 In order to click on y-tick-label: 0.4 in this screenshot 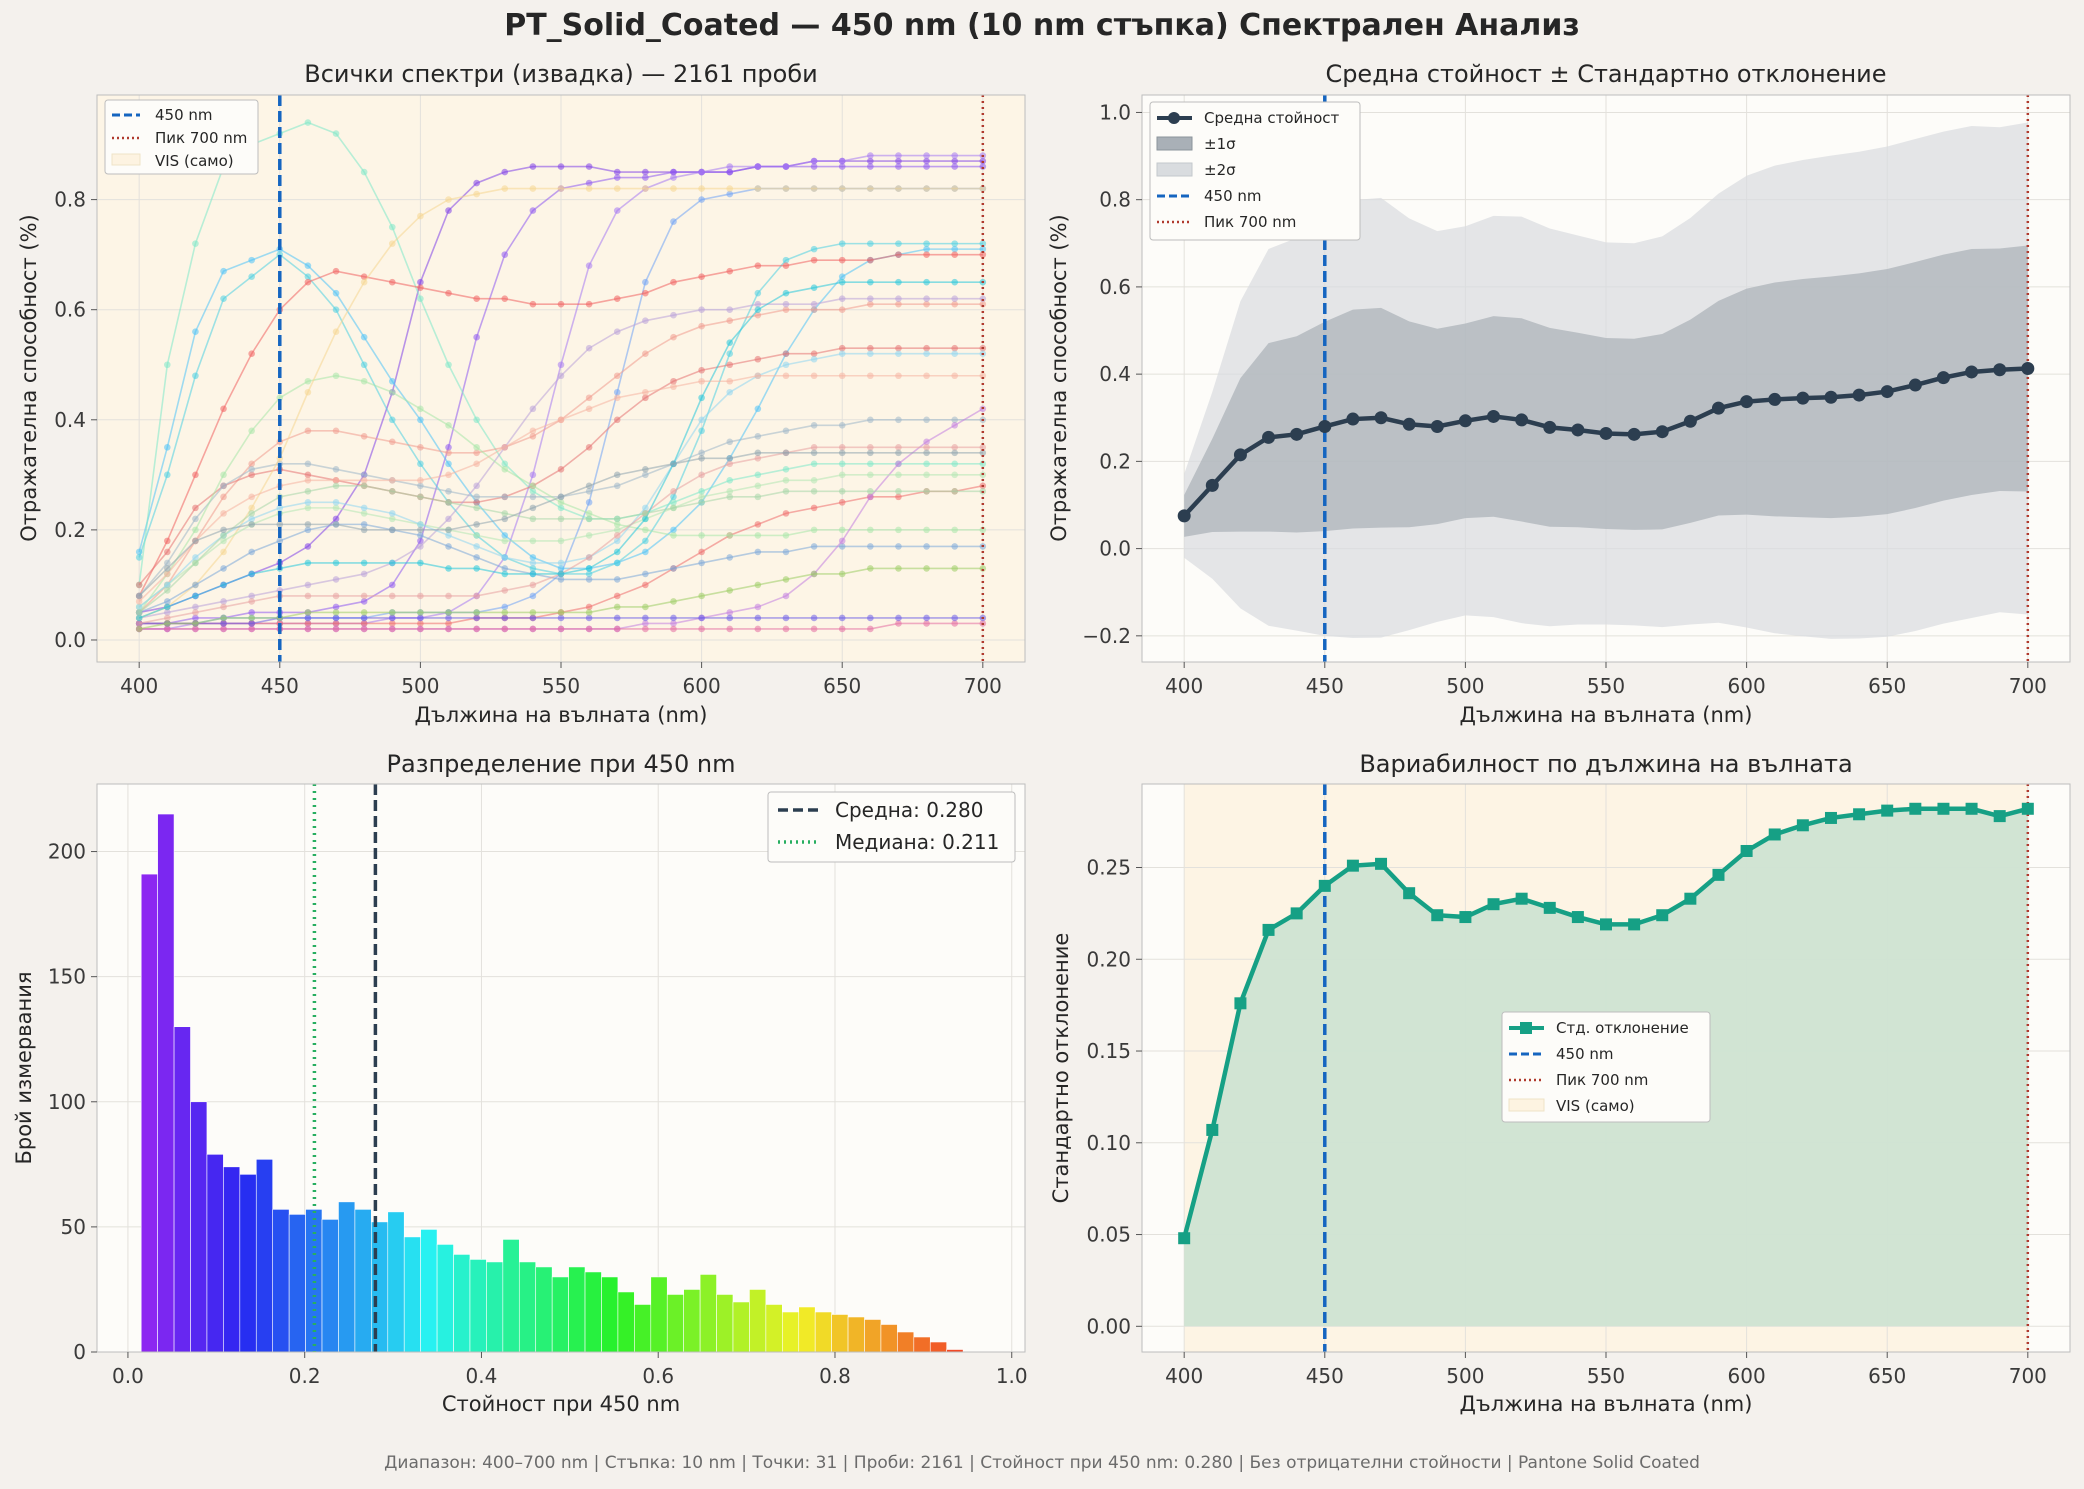, I will do `click(70, 420)`.